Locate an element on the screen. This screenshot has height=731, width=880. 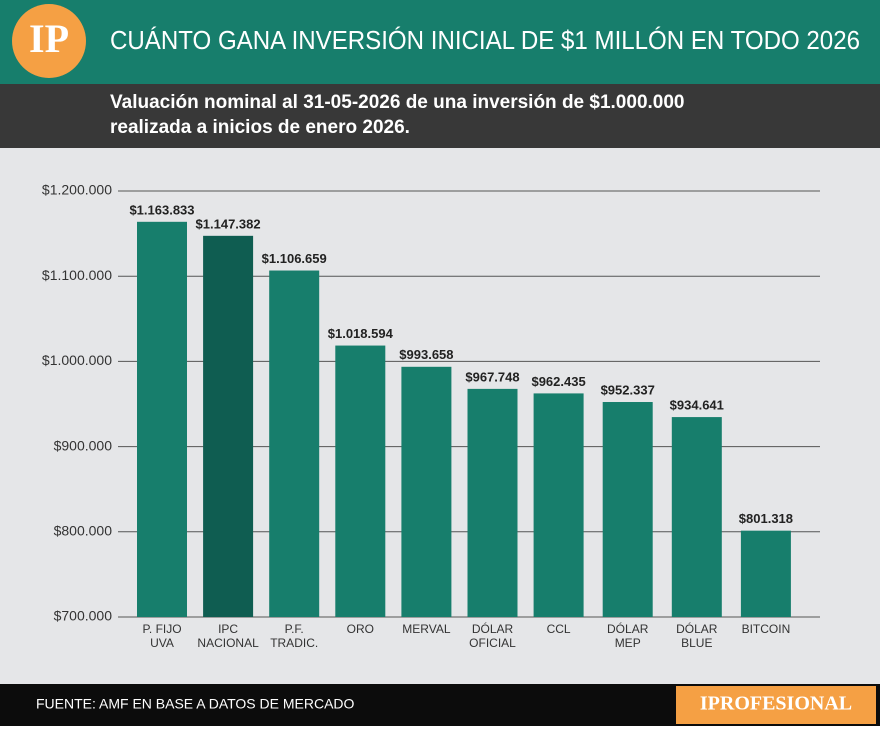
value-label: $934.641 is located at coordinates (697, 405).